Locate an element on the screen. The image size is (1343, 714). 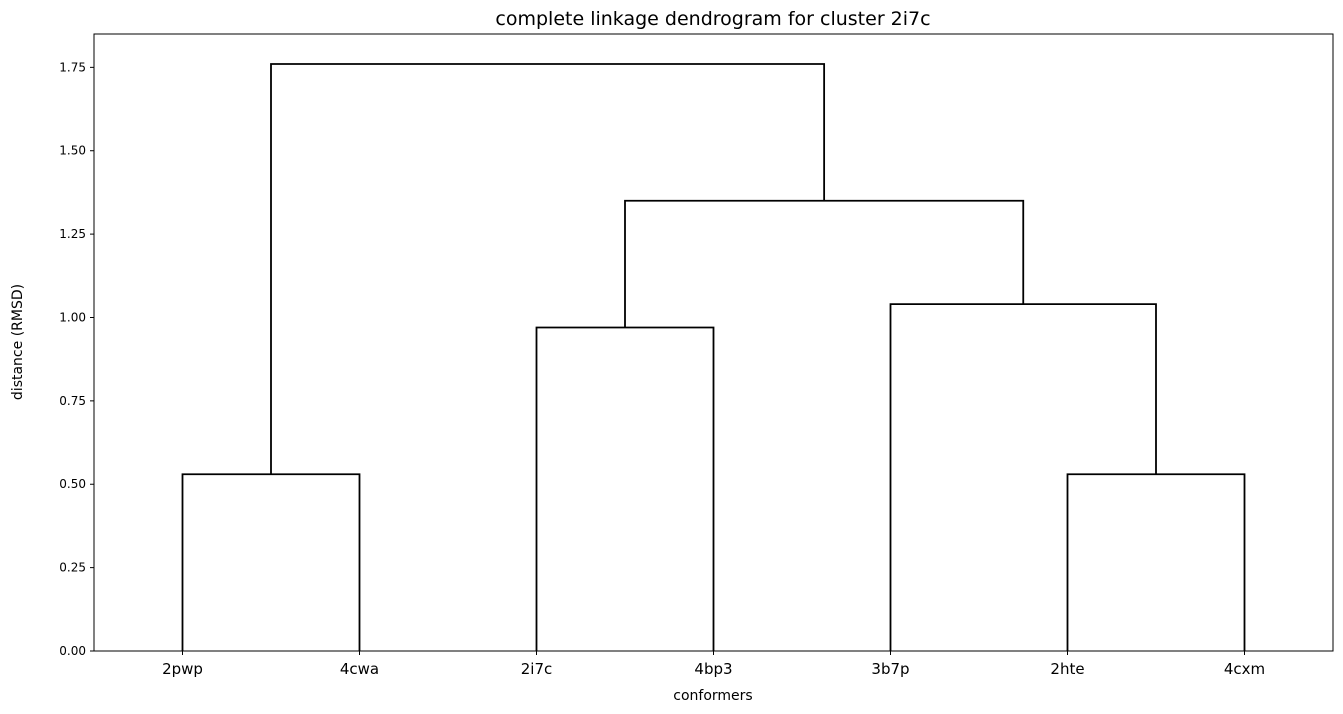
leaf-label-4cxm: 4cxm is located at coordinates (1244, 669).